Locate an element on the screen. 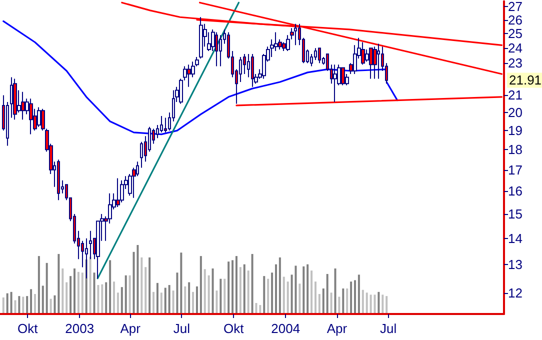 Image resolution: width=542 pixels, height=340 pixels. y-tick-label: 19 is located at coordinates (515, 130).